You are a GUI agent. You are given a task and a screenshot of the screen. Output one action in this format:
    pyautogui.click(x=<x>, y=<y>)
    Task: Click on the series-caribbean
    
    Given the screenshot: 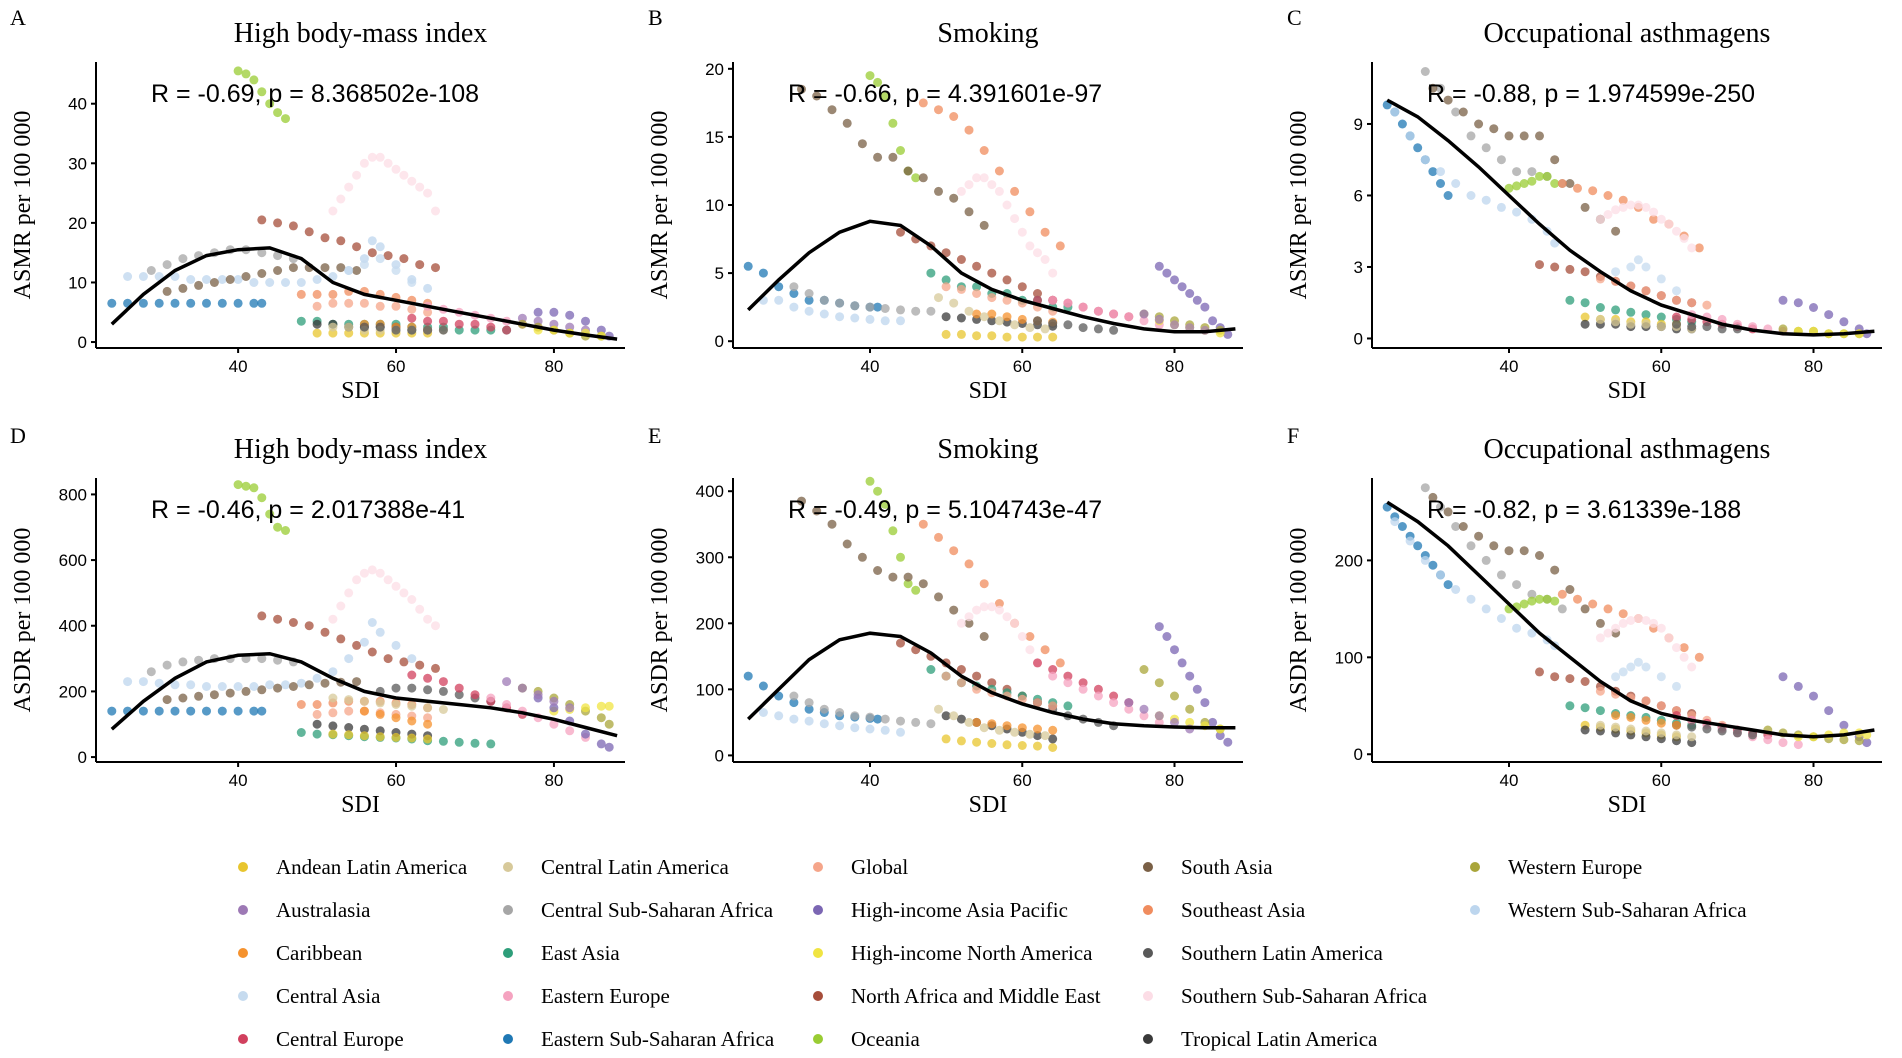 What is the action you would take?
    pyautogui.click(x=396, y=717)
    